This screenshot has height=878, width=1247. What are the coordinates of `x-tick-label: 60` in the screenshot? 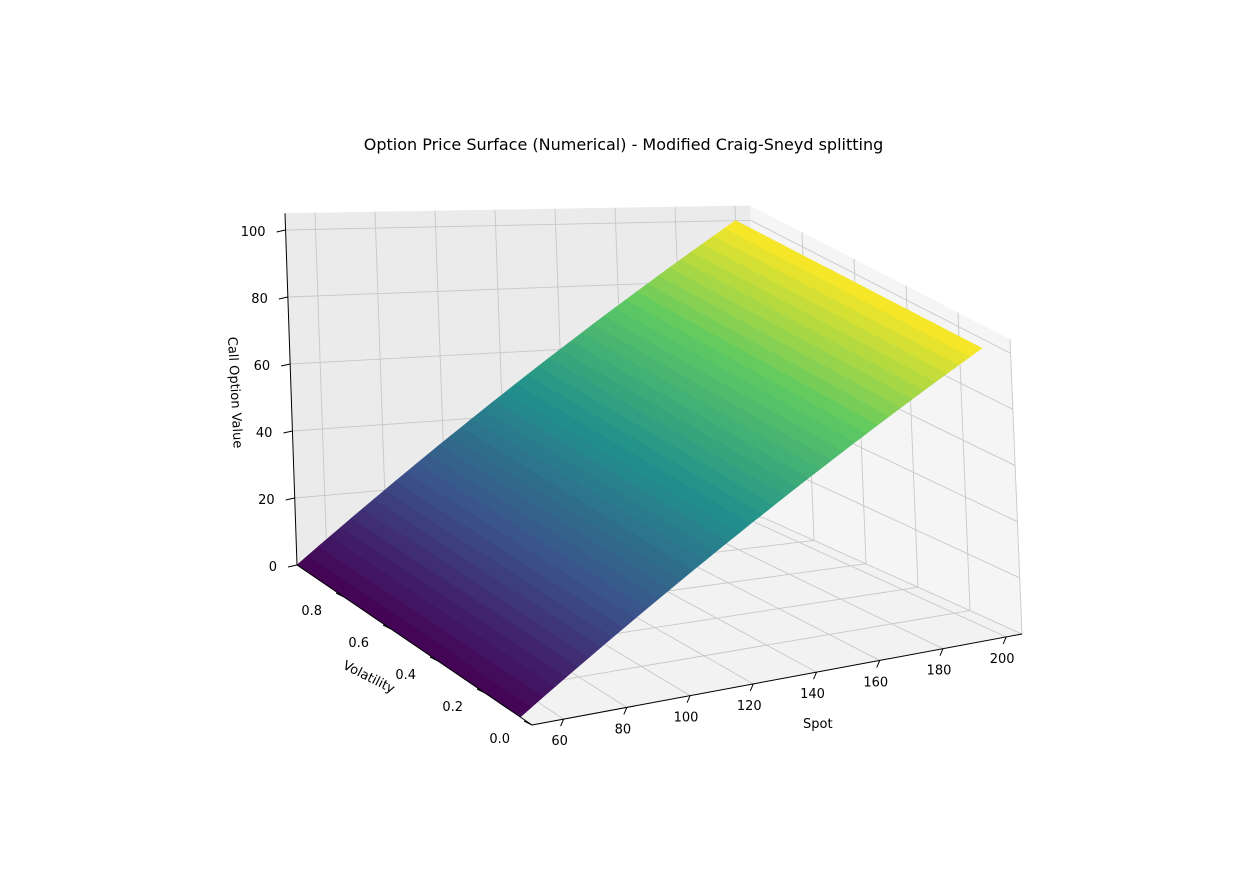 It's located at (559, 741).